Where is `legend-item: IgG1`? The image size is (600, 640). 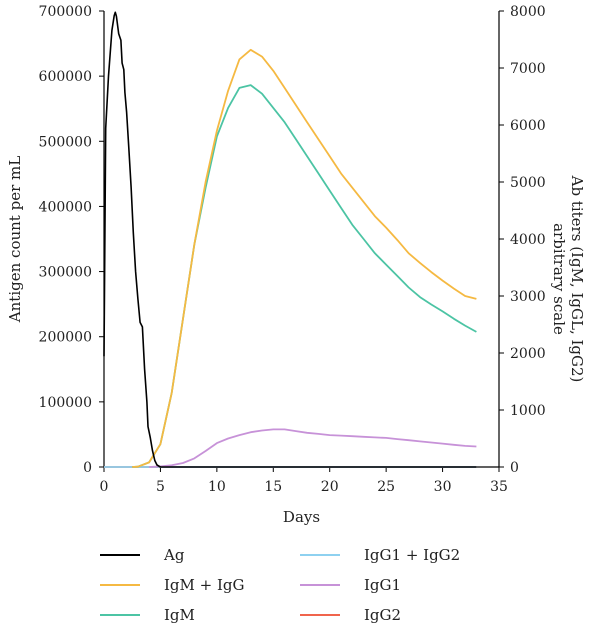
legend-item: IgG1 is located at coordinates (350, 585).